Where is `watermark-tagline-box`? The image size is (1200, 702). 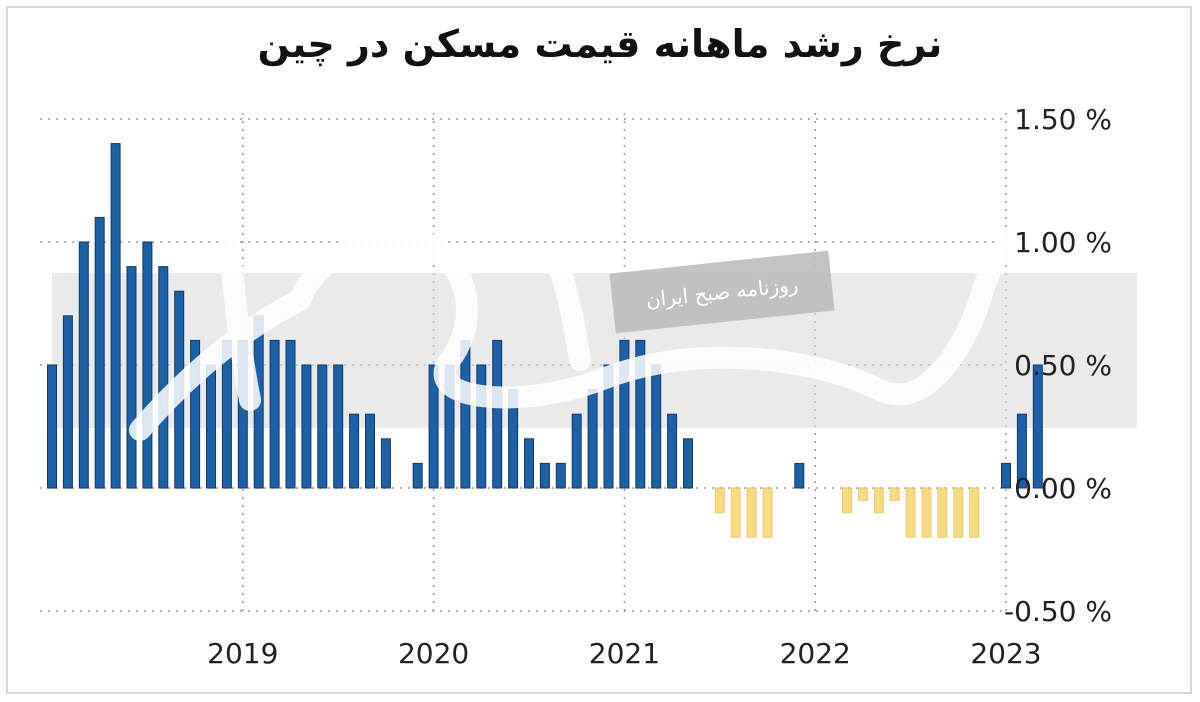 watermark-tagline-box is located at coordinates (722, 292).